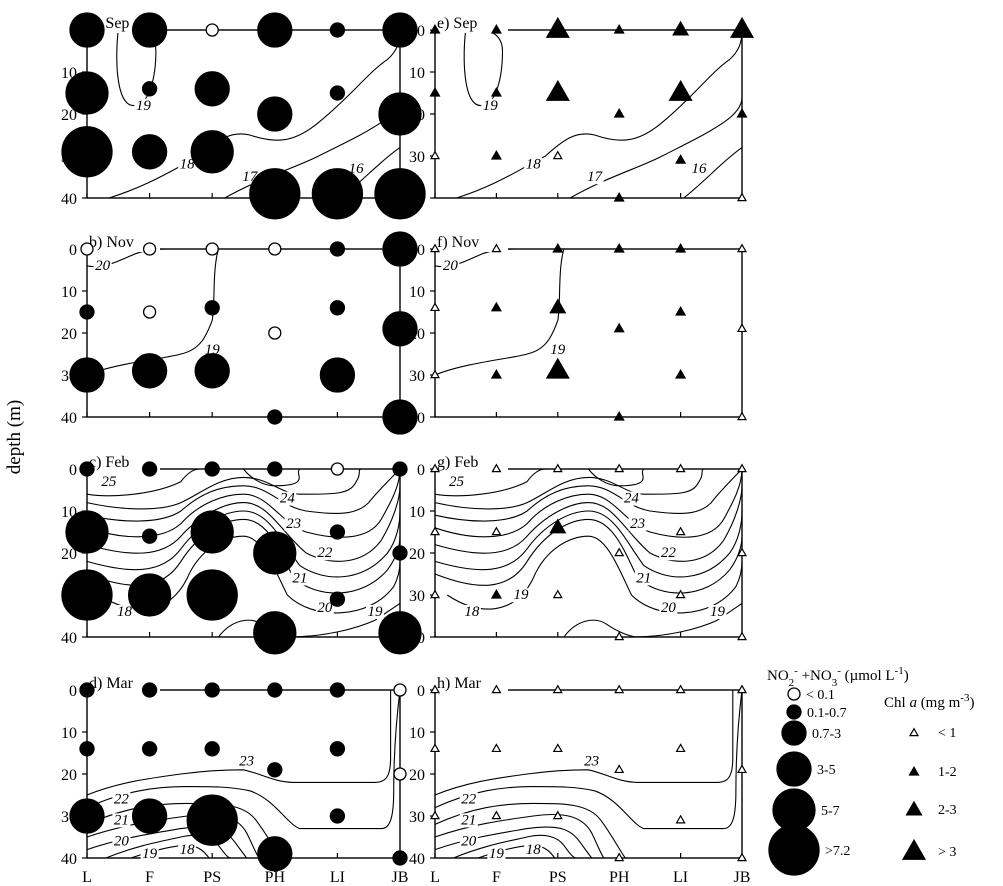  I want to click on x-tick-label: L, so click(87, 877).